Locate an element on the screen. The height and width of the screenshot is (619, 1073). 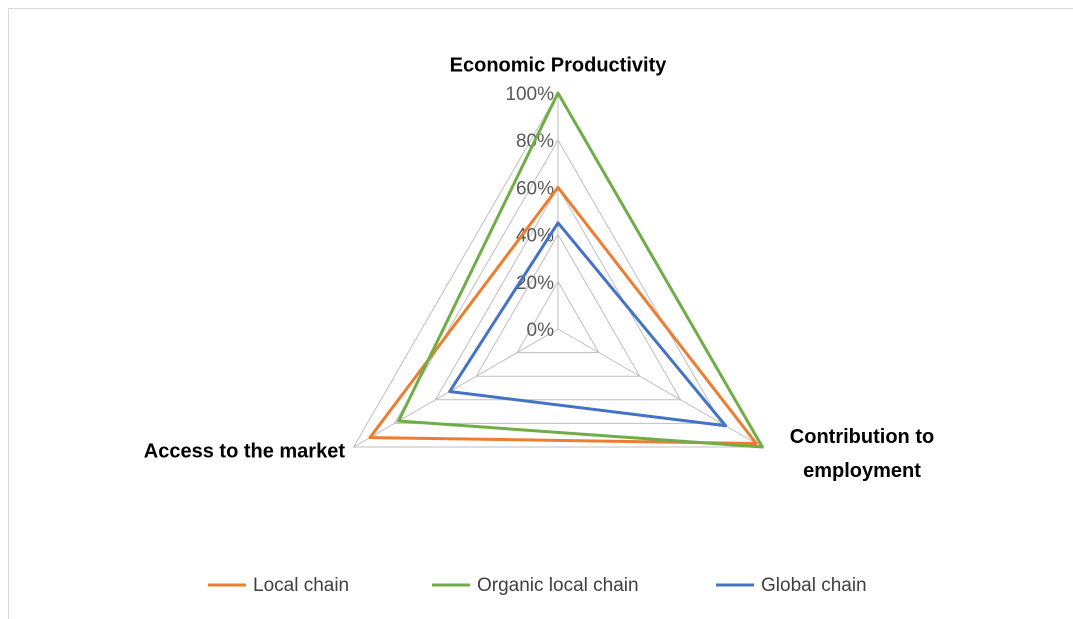
y-tick-label: 20% is located at coordinates (535, 283).